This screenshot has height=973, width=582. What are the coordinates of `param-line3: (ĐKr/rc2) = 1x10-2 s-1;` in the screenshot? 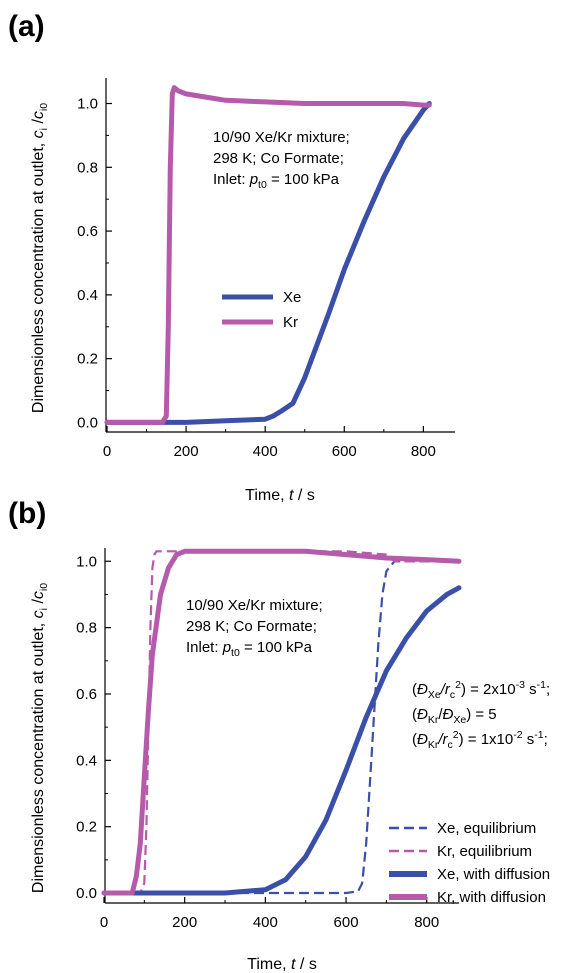 It's located at (480, 740).